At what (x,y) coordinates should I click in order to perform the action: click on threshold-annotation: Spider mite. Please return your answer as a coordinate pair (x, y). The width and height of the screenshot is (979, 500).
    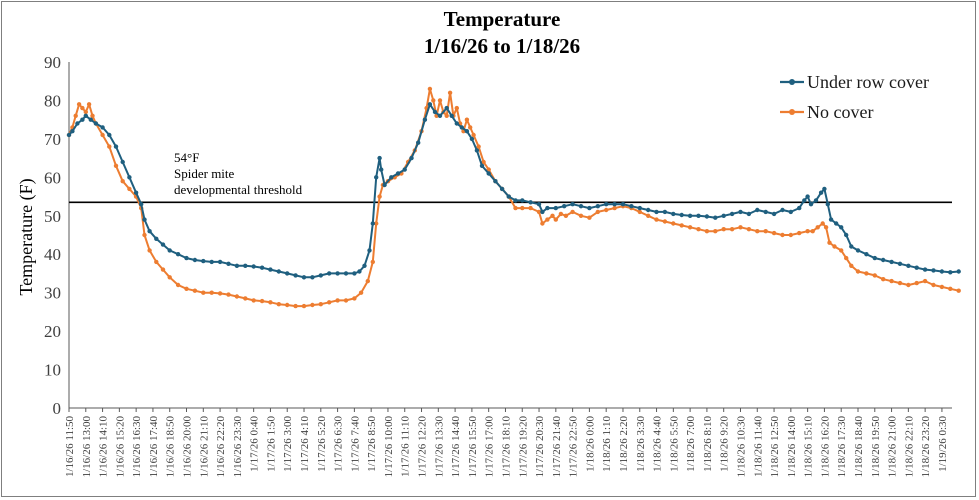
    Looking at the image, I should click on (204, 173).